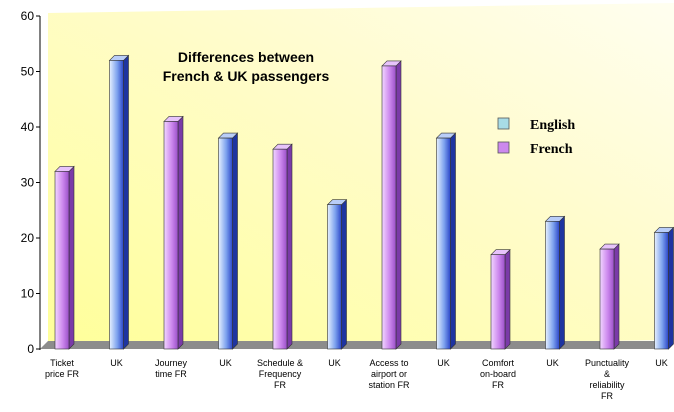  Describe the element at coordinates (389, 374) in the screenshot. I see `category-label-line: airport or` at that location.